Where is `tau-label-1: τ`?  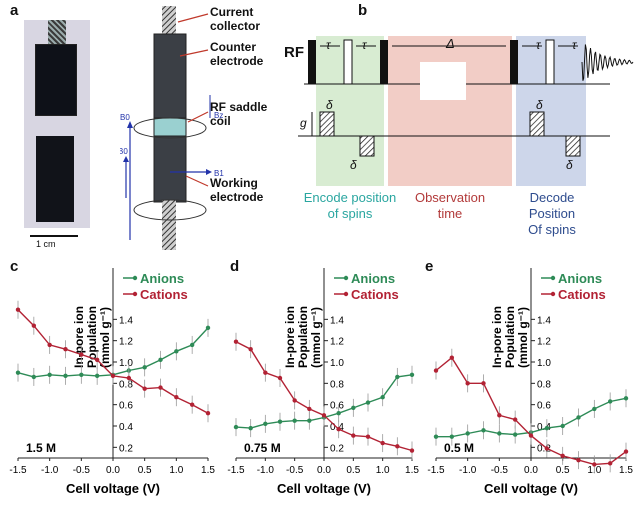
tau-label-1: τ is located at coordinates (328, 45).